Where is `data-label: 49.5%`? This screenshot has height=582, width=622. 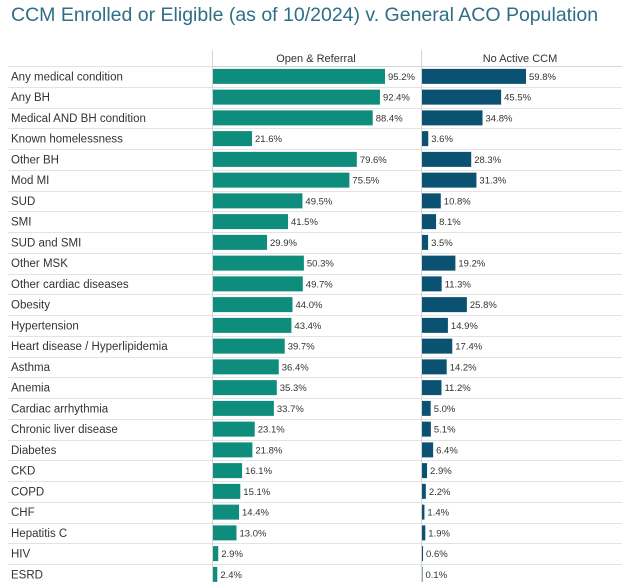
data-label: 49.5% is located at coordinates (318, 201).